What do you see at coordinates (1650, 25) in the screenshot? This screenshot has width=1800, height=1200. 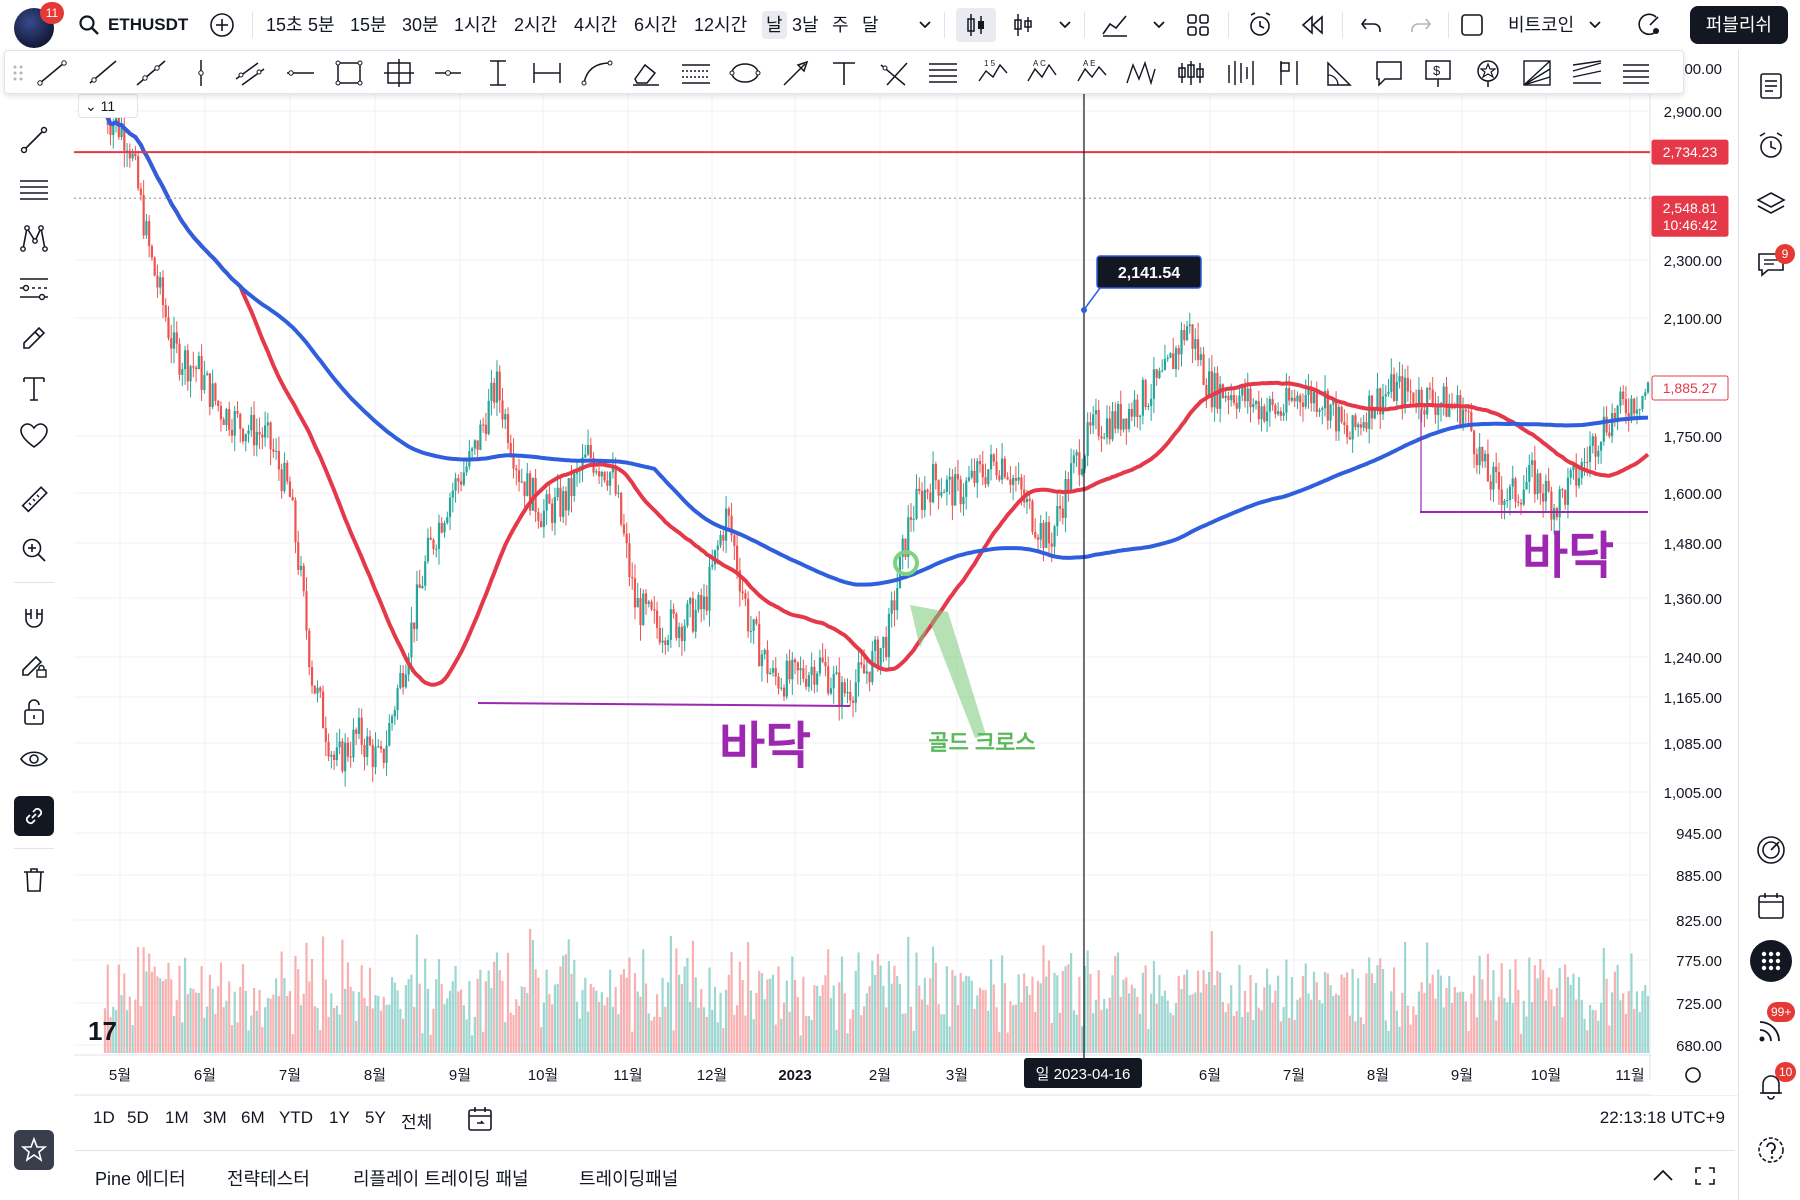 I see `quick-search-icon` at bounding box center [1650, 25].